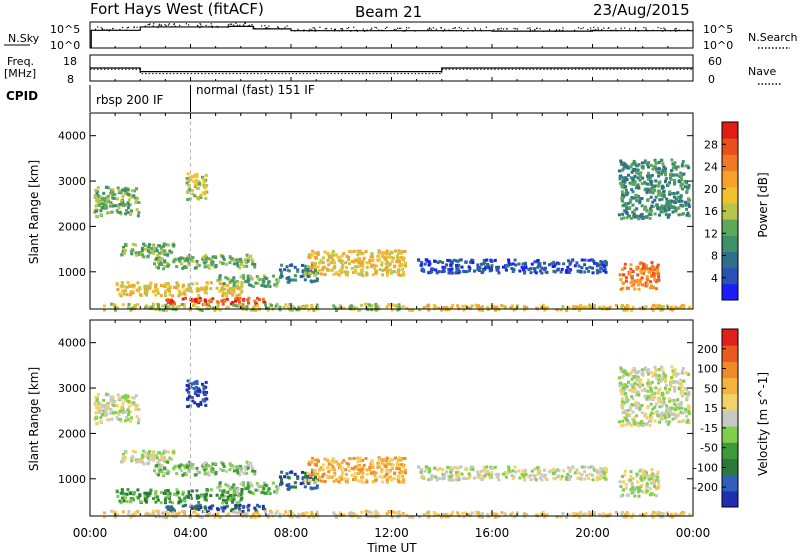 The width and height of the screenshot is (800, 554). I want to click on y-tick-label: 2000, so click(72, 433).